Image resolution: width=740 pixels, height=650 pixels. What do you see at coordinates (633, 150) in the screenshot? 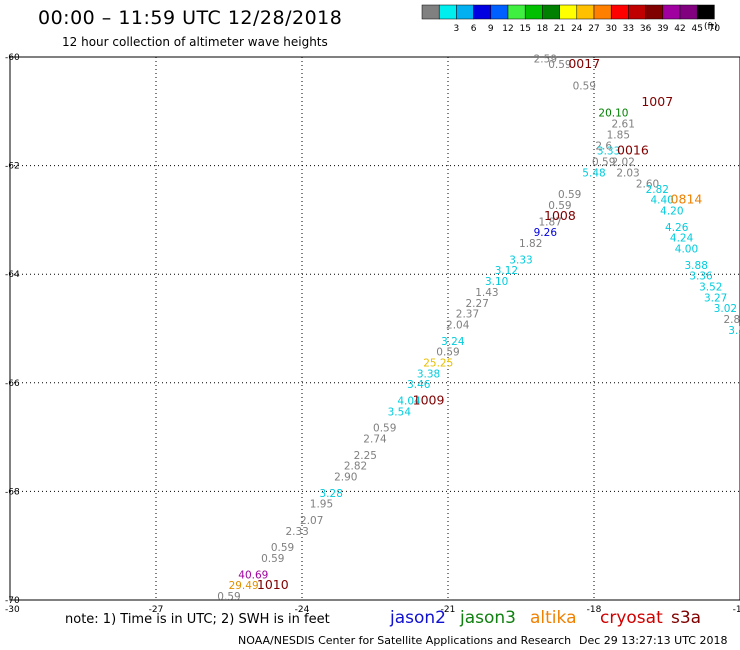
I see `track-time-label: 0016` at bounding box center [633, 150].